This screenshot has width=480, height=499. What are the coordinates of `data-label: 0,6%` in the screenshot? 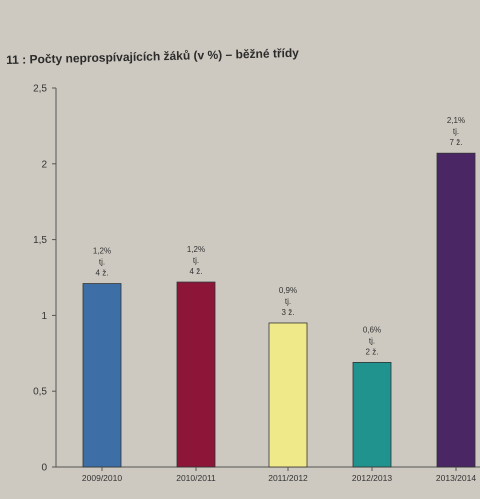 It's located at (372, 329).